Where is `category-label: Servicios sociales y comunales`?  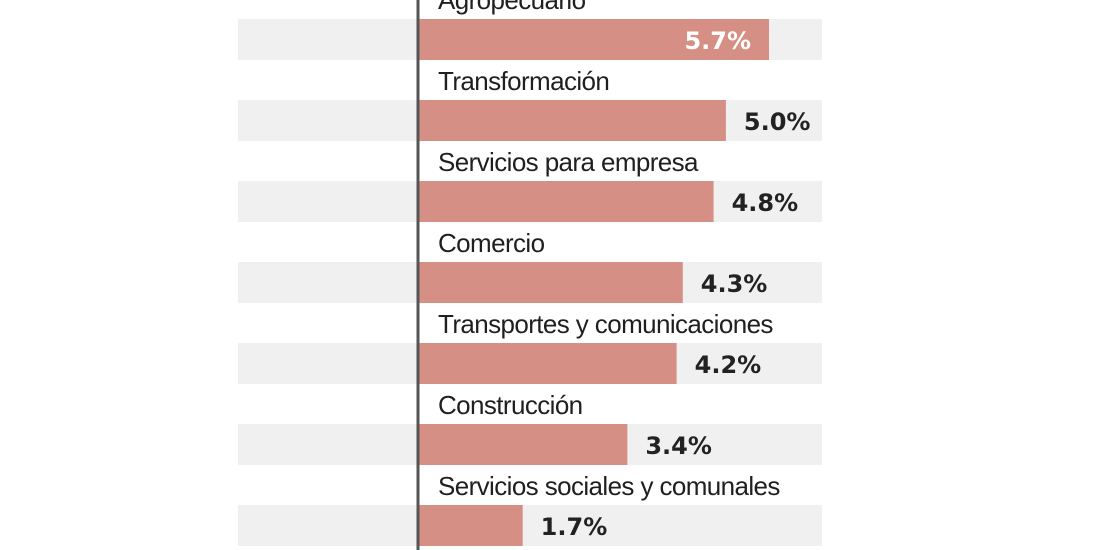 category-label: Servicios sociales y comunales is located at coordinates (609, 486).